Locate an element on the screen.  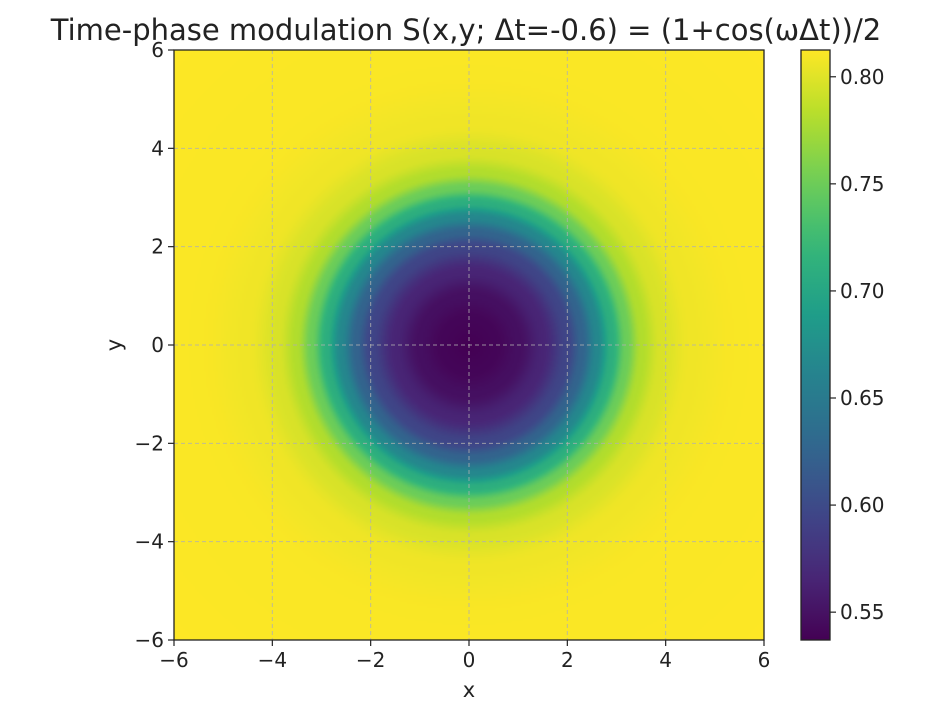
x-axis-ticks: −6 −4 −2 0 2 4 6 is located at coordinates (464, 656).